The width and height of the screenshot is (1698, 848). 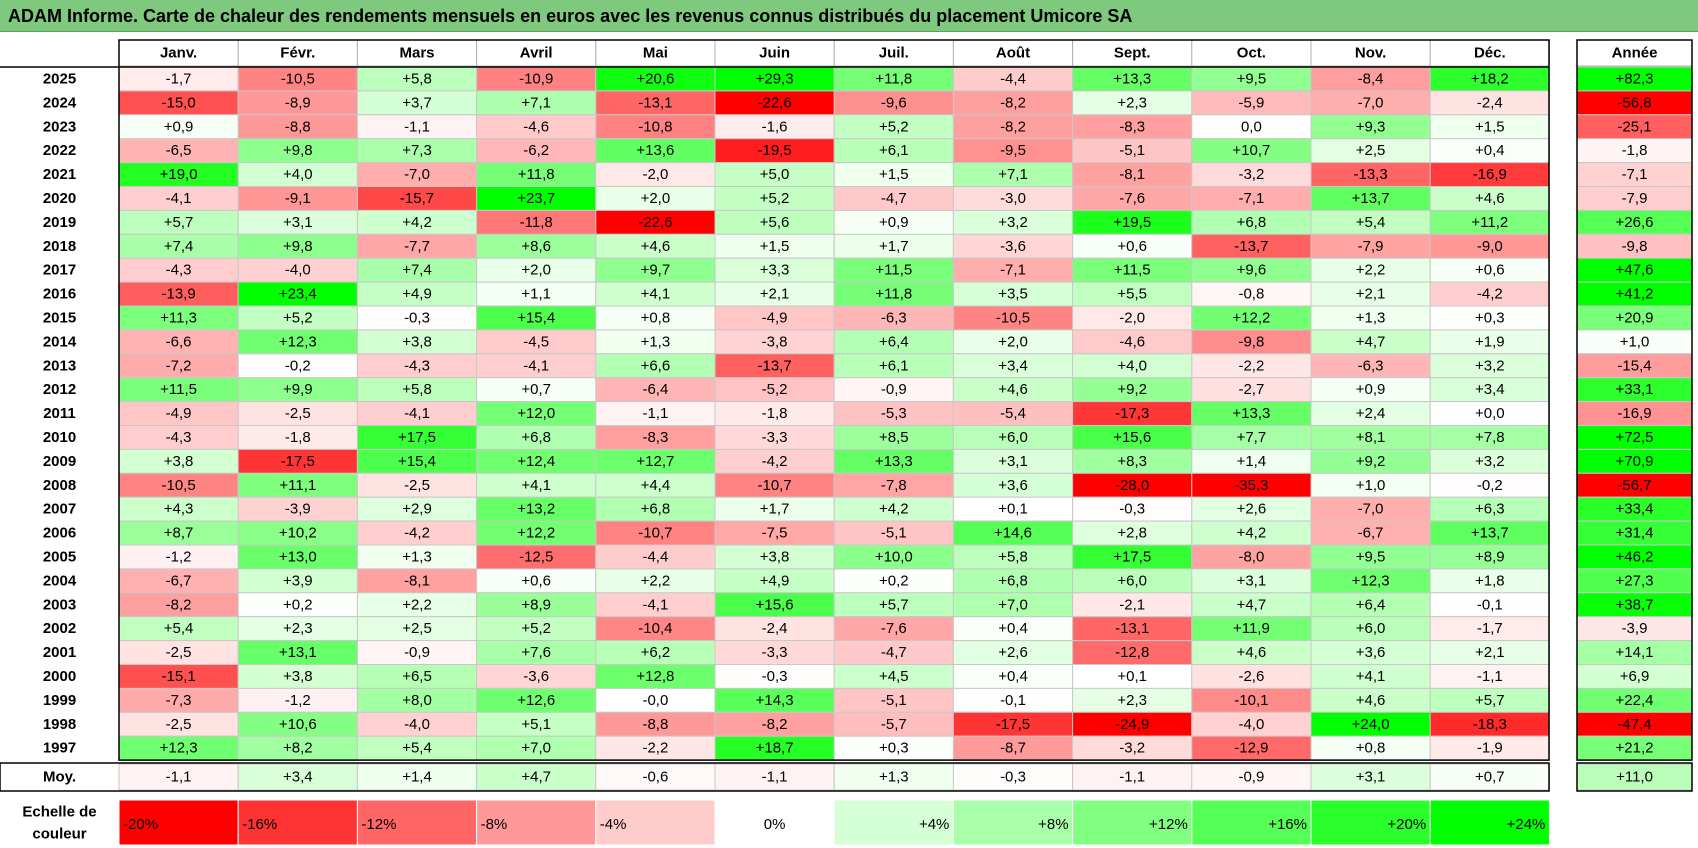 I want to click on average-value: +0,7, so click(x=1490, y=777).